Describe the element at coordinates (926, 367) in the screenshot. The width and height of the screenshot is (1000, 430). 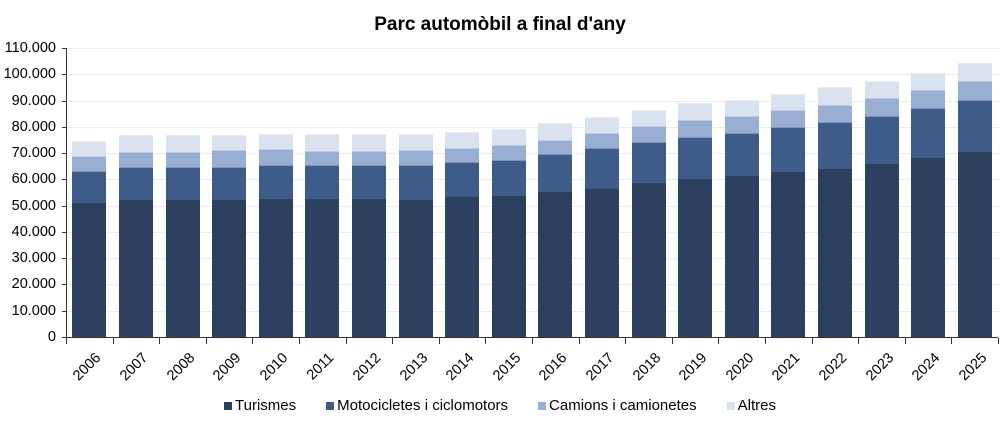
I see `x-tick-label: 2024` at that location.